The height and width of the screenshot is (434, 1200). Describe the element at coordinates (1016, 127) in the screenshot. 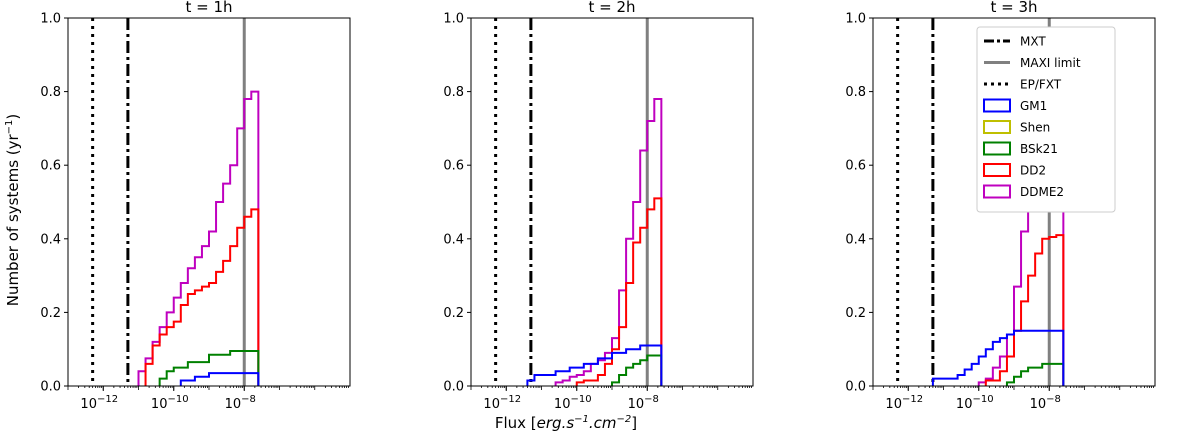

I see `legend-item-shen: Shen` at that location.